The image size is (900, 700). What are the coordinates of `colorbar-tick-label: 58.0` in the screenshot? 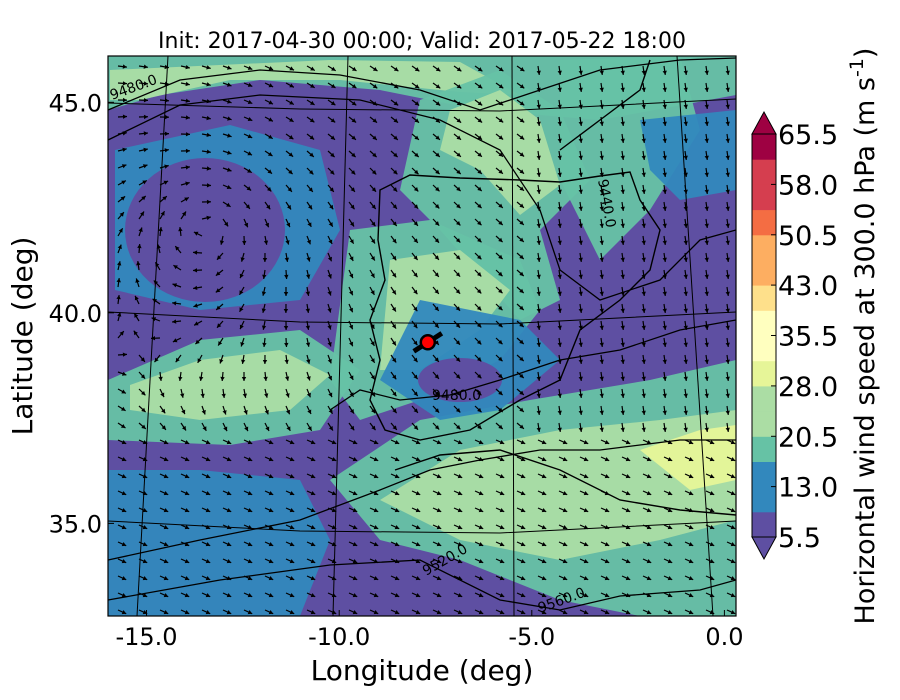 It's located at (808, 185).